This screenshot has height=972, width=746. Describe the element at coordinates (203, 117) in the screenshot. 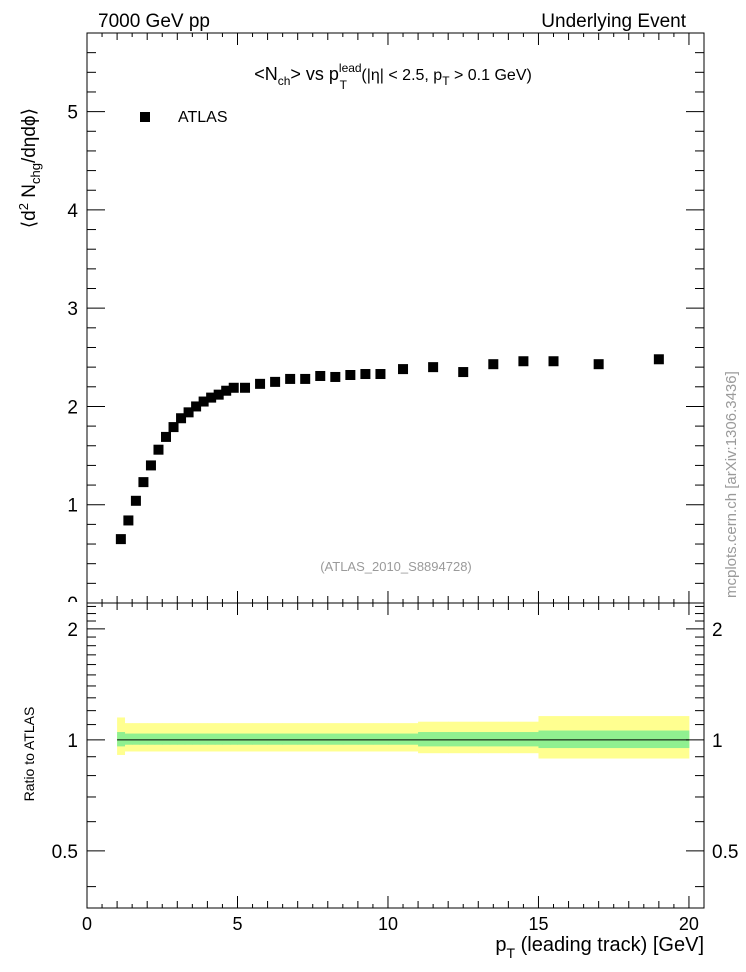

I see `legend-label: ATLAS` at that location.